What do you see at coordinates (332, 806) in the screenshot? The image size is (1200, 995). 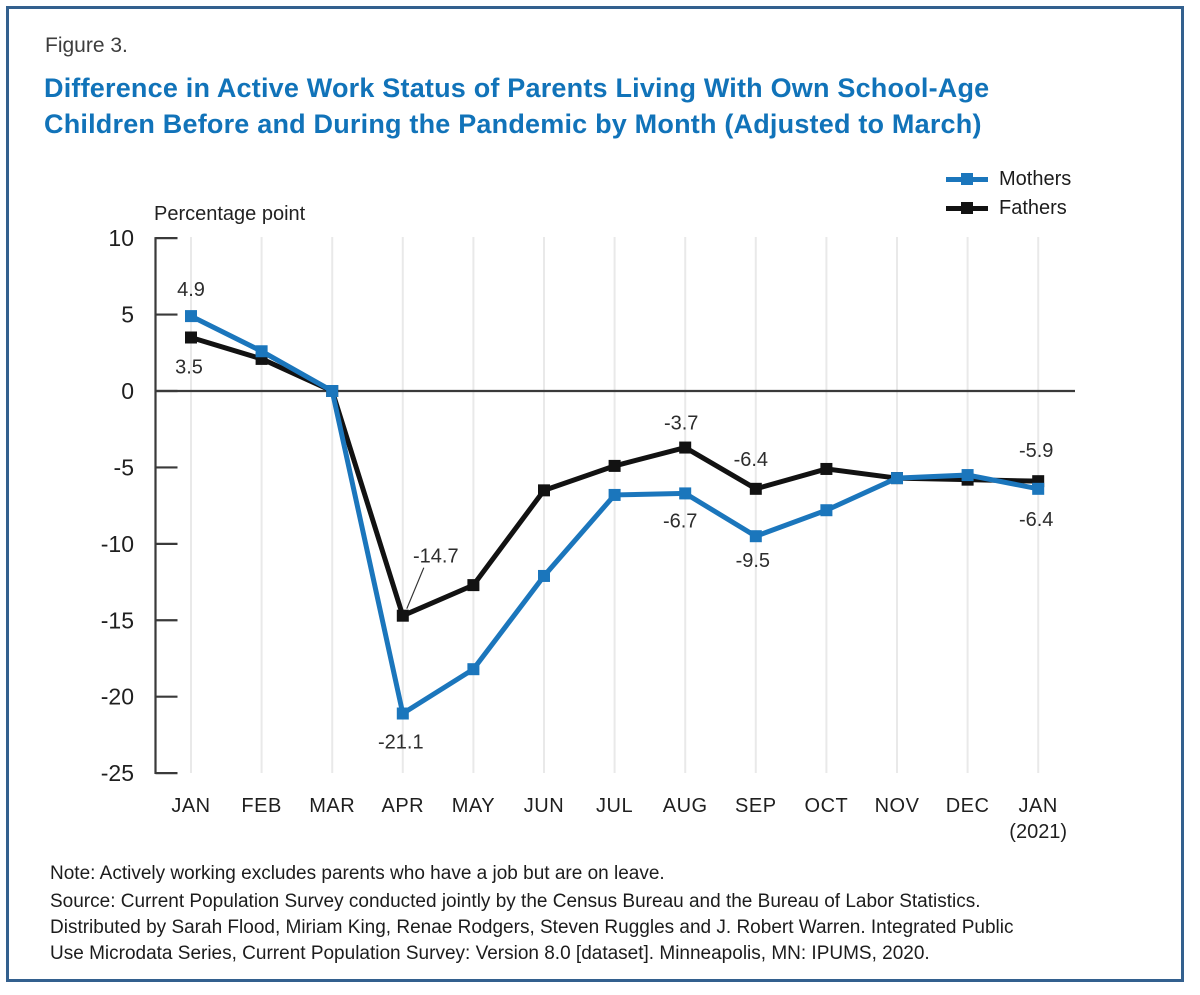 I see `x-tick-label: MAR` at bounding box center [332, 806].